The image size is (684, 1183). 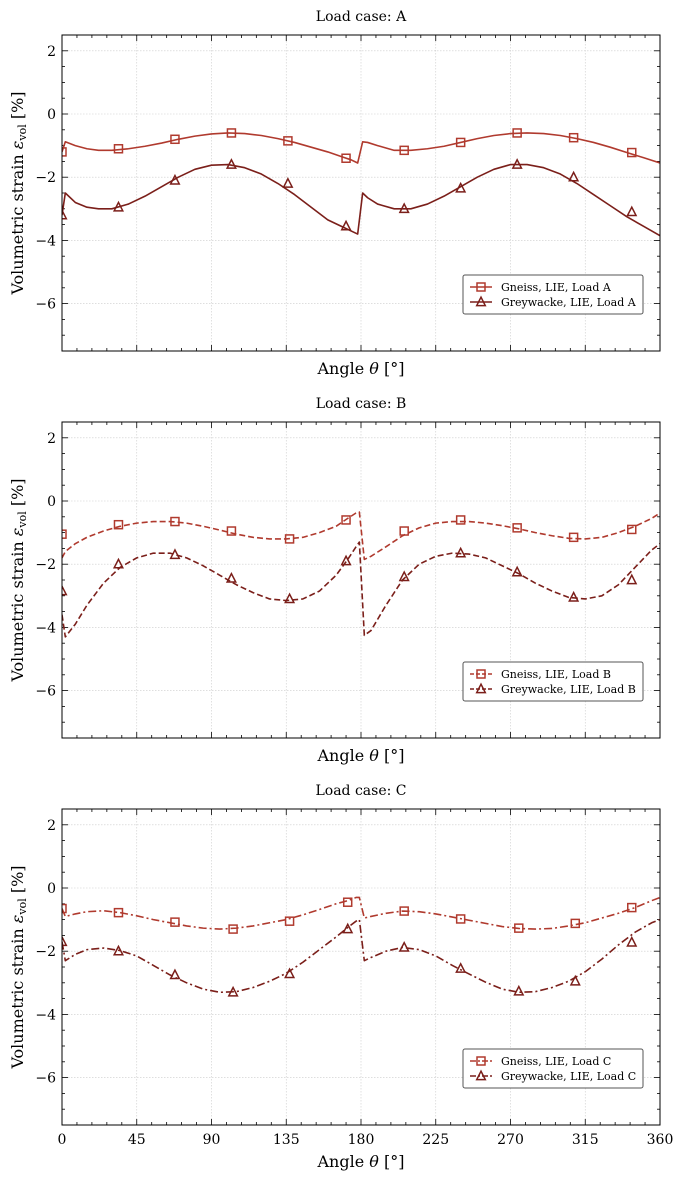 What do you see at coordinates (137, 1140) in the screenshot?
I see `x-tick-label: 45` at bounding box center [137, 1140].